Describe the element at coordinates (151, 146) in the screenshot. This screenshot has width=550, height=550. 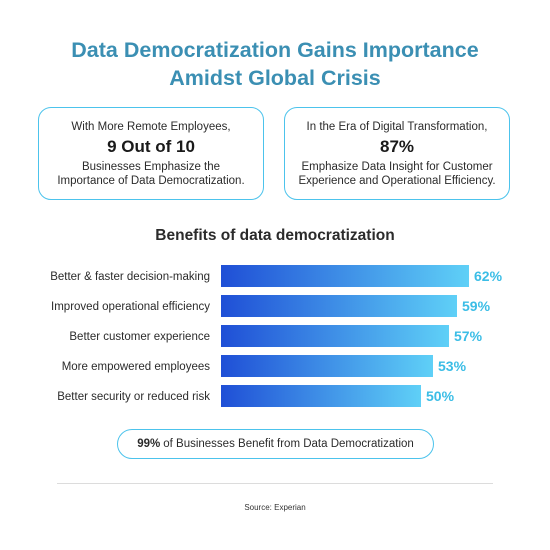
I see `card-stat-value: 9 Out of 10` at that location.